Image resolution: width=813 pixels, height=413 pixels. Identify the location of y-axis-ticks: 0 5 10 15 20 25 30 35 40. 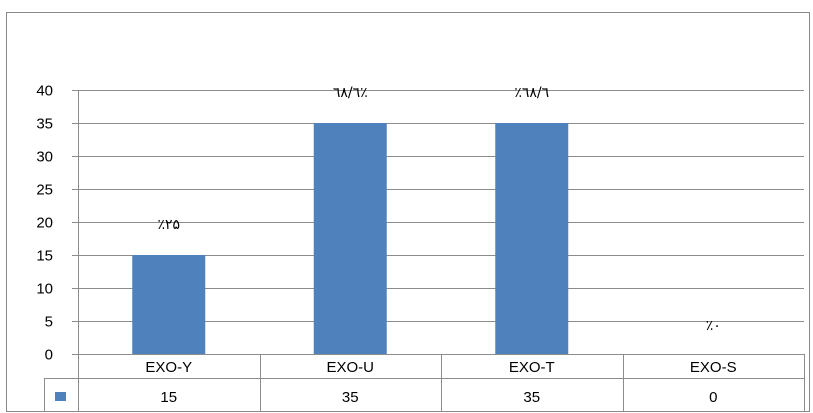
(44, 223).